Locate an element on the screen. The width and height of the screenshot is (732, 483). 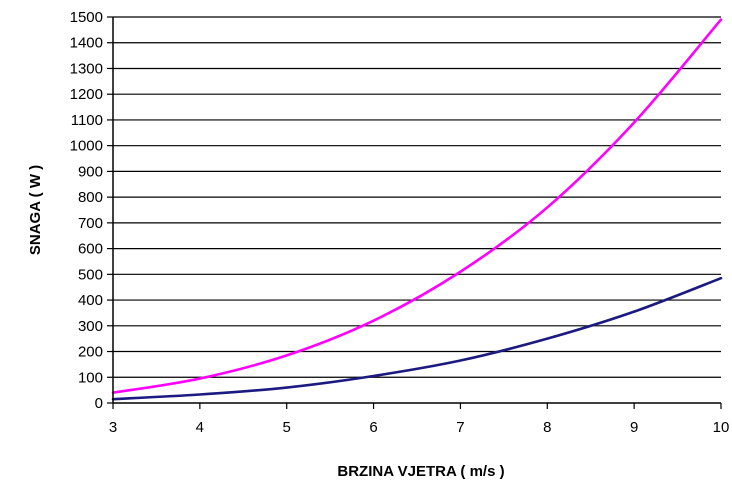
x-tick-label: 9 is located at coordinates (634, 427).